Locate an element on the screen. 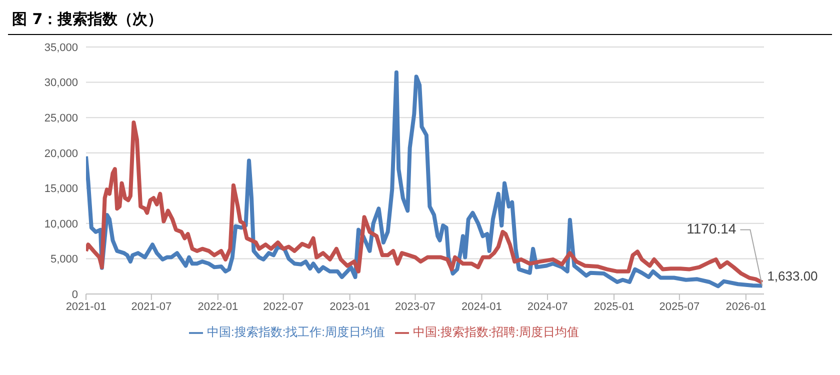 This screenshot has width=840, height=375. x-tick-label: 2022-07 is located at coordinates (283, 306).